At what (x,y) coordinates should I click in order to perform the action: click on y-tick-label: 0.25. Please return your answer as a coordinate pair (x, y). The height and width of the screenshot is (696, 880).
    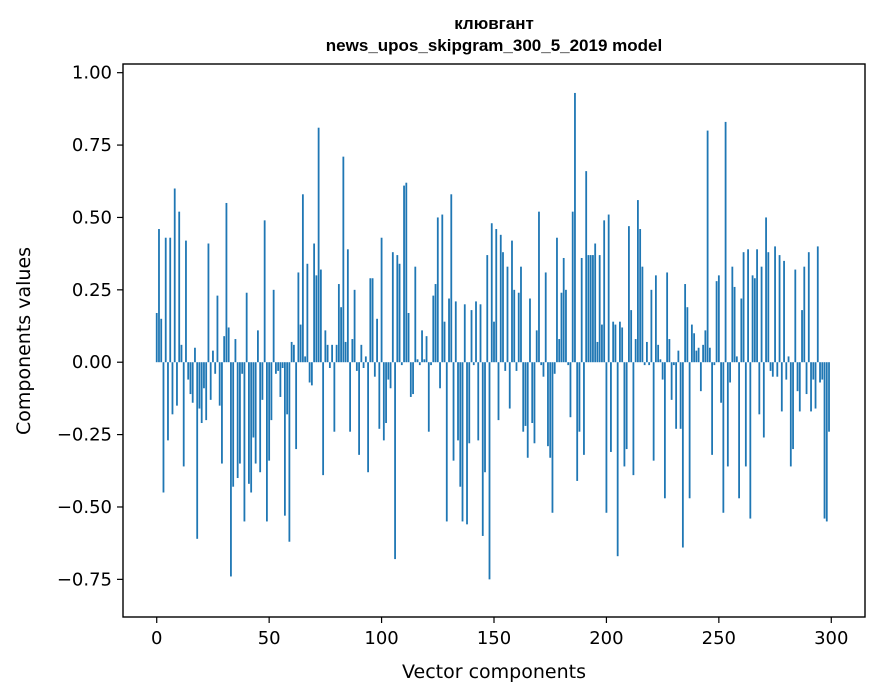
    Looking at the image, I should click on (92, 290).